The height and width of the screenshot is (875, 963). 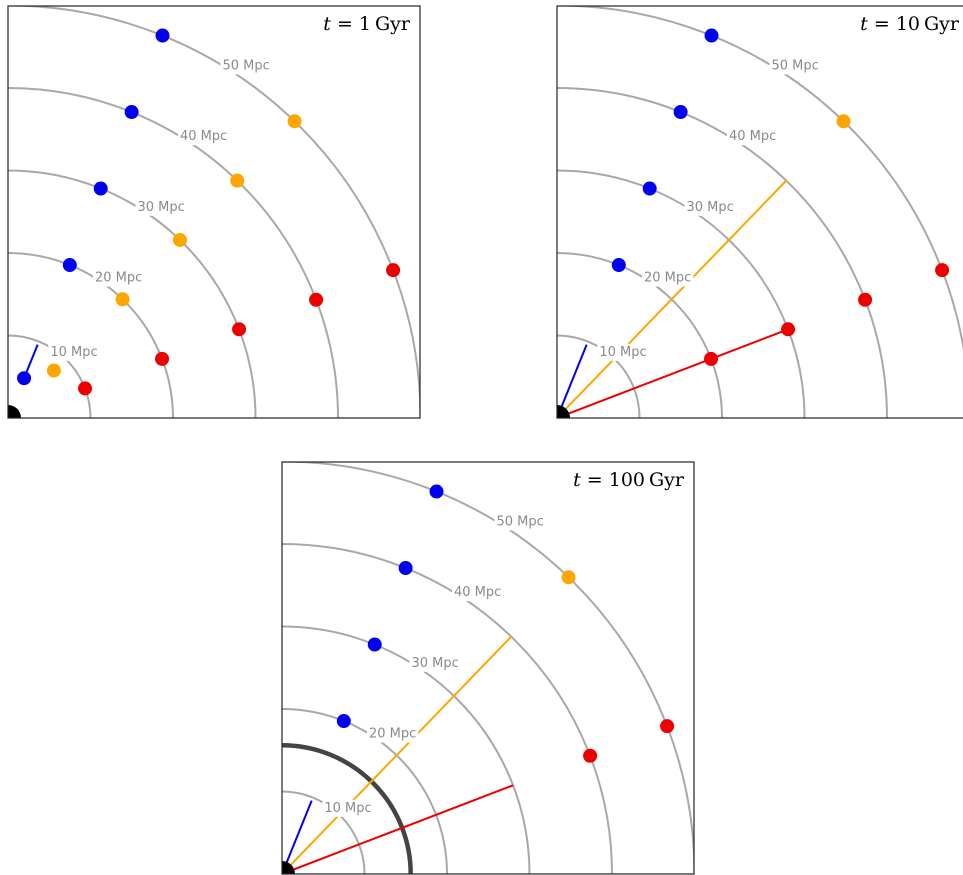 I want to click on horizon-ring, so click(x=347, y=808).